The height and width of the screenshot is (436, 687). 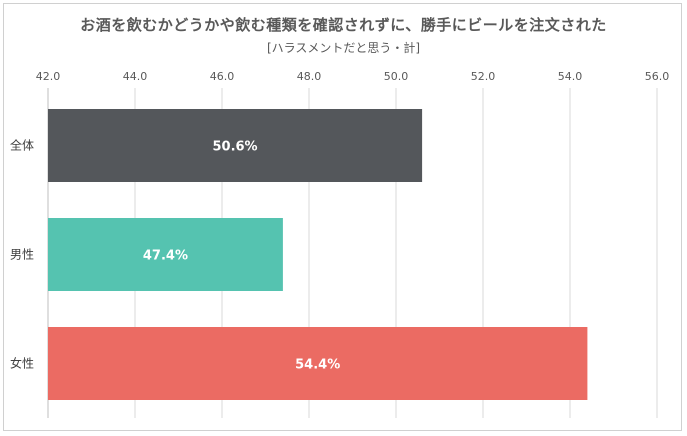 I want to click on category-label: 男性, so click(x=22, y=255).